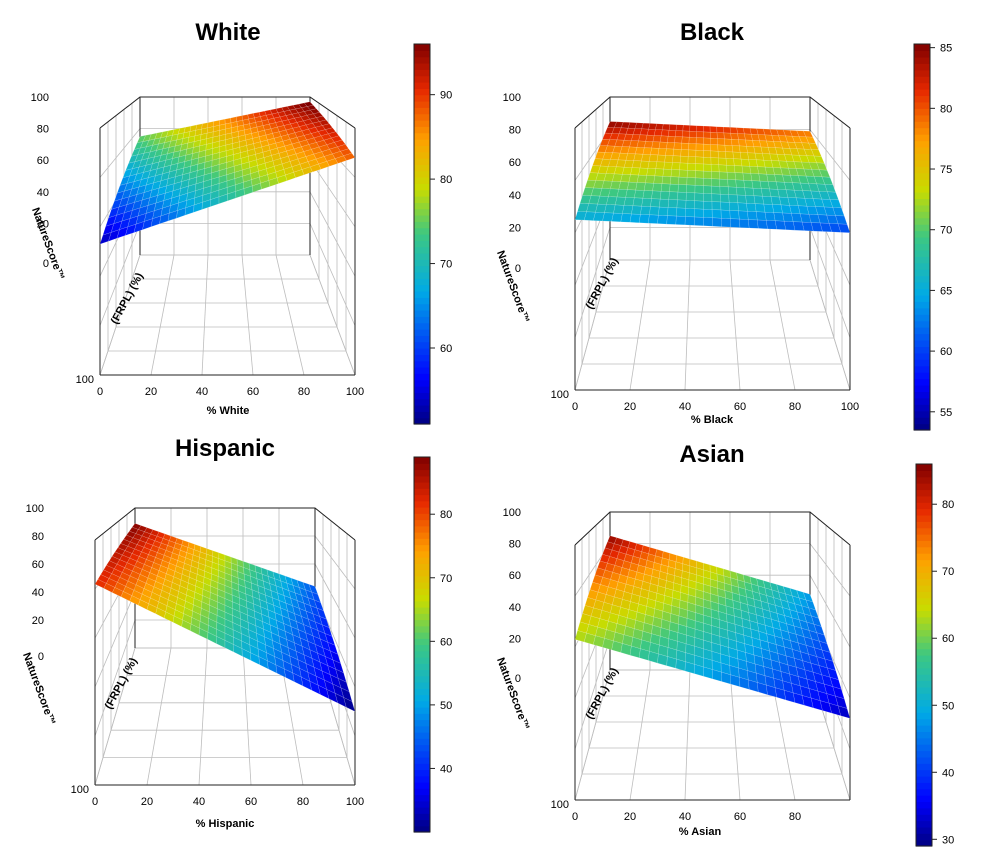 This screenshot has height=864, width=981. What do you see at coordinates (225, 824) in the screenshot?
I see `x-axis-label: % Hispanic` at bounding box center [225, 824].